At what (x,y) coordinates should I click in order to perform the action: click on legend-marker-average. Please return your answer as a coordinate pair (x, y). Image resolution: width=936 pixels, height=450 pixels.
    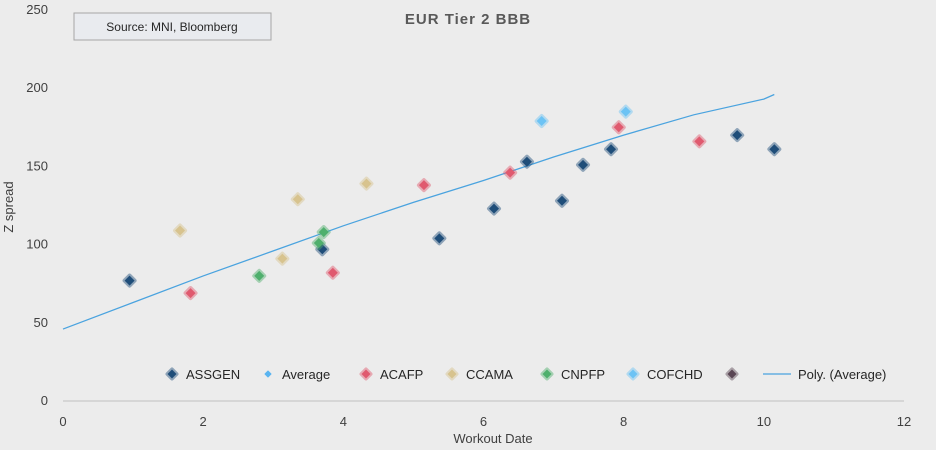
    Looking at the image, I should click on (268, 374).